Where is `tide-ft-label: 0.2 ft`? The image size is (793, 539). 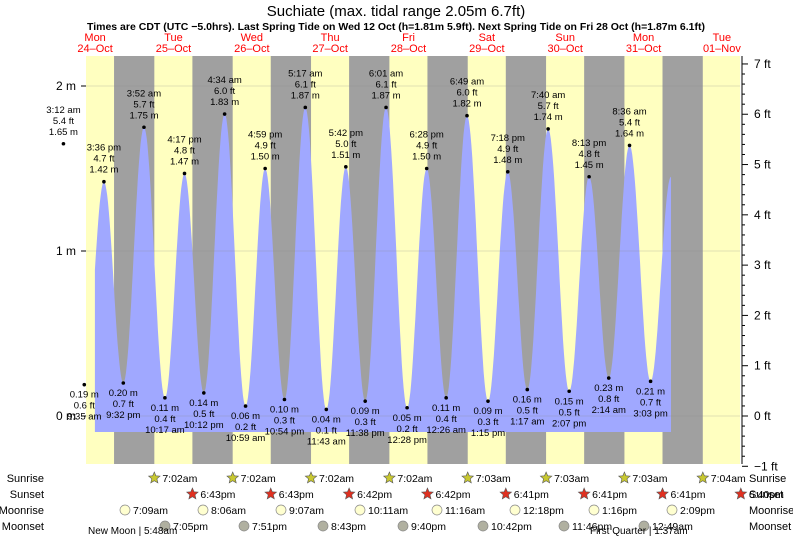
tide-ft-label: 0.2 ft is located at coordinates (245, 427).